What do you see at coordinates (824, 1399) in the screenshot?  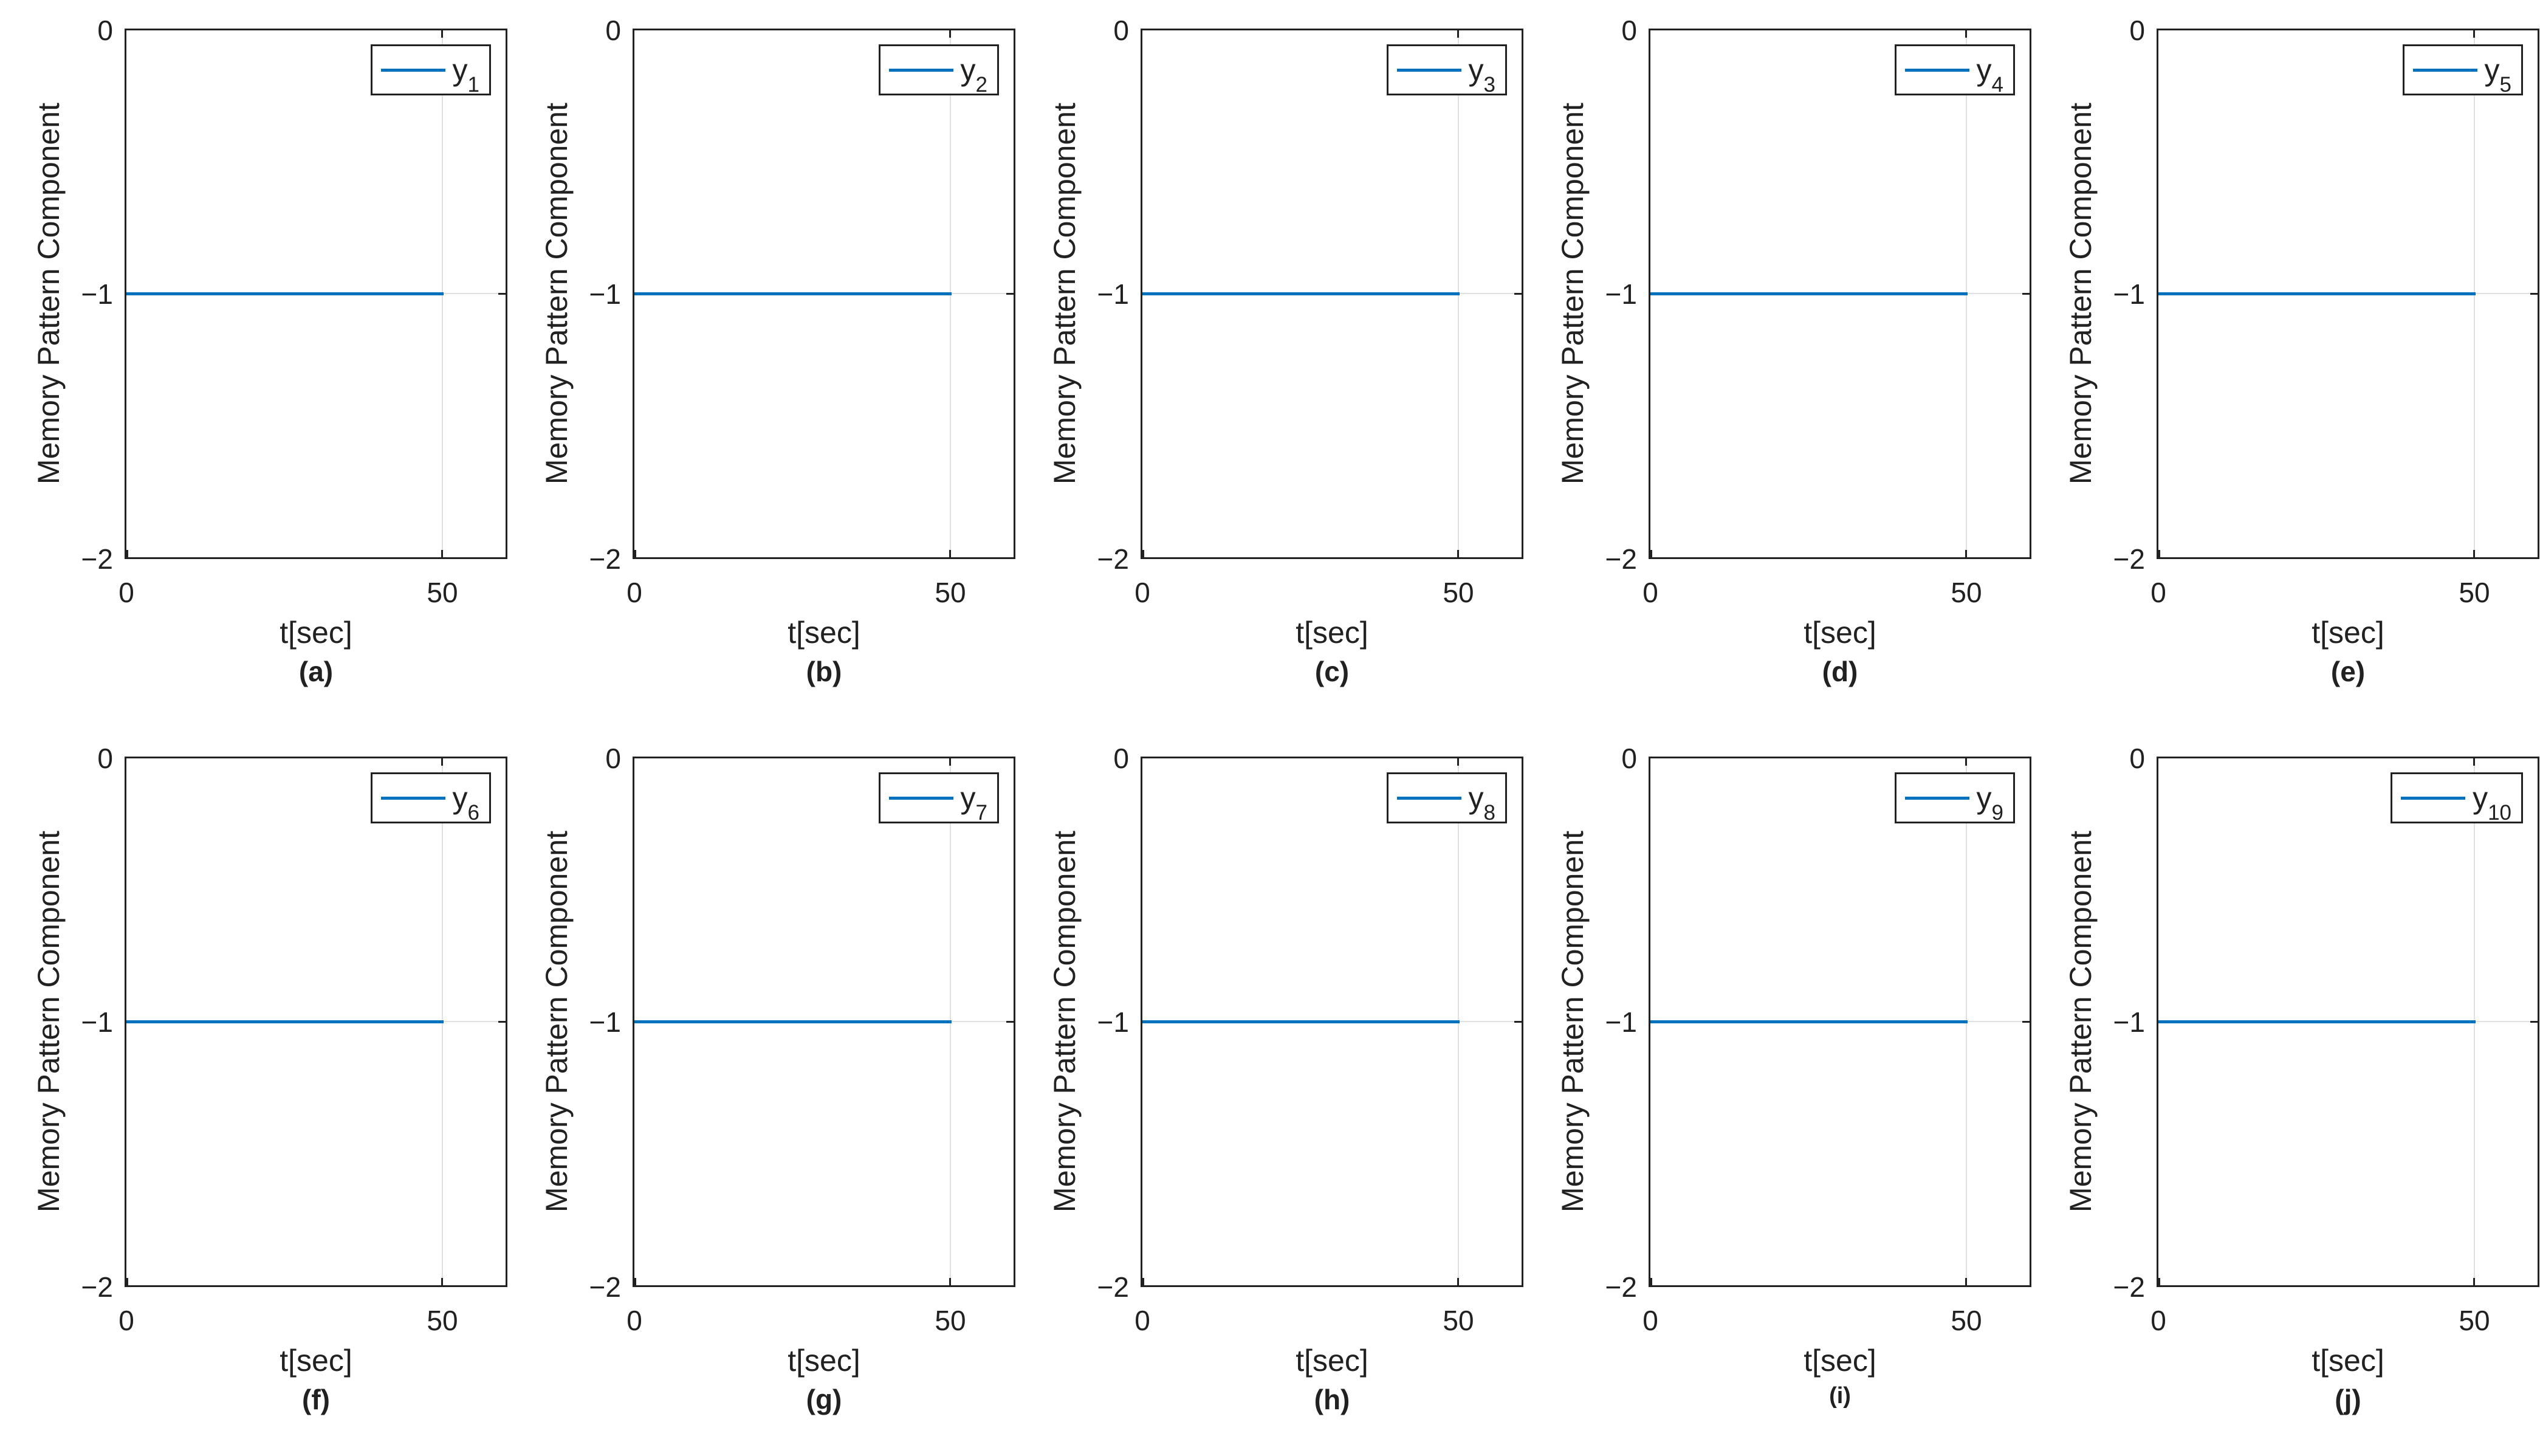 I see `subplot-caption: (g)` at bounding box center [824, 1399].